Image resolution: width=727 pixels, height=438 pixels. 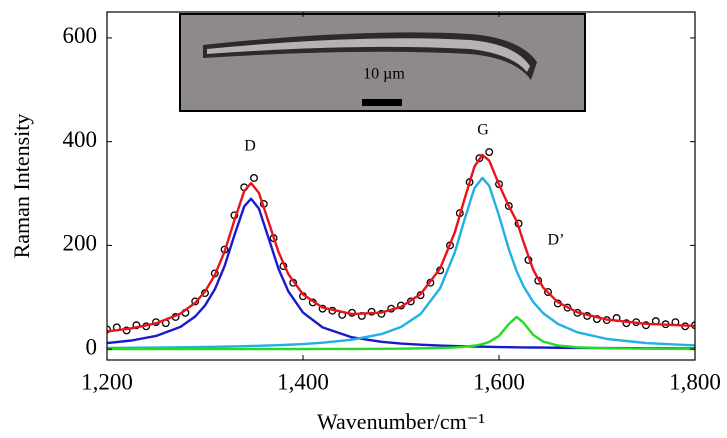 What do you see at coordinates (695, 381) in the screenshot?
I see `x-tick-label: 1,800` at bounding box center [695, 381].